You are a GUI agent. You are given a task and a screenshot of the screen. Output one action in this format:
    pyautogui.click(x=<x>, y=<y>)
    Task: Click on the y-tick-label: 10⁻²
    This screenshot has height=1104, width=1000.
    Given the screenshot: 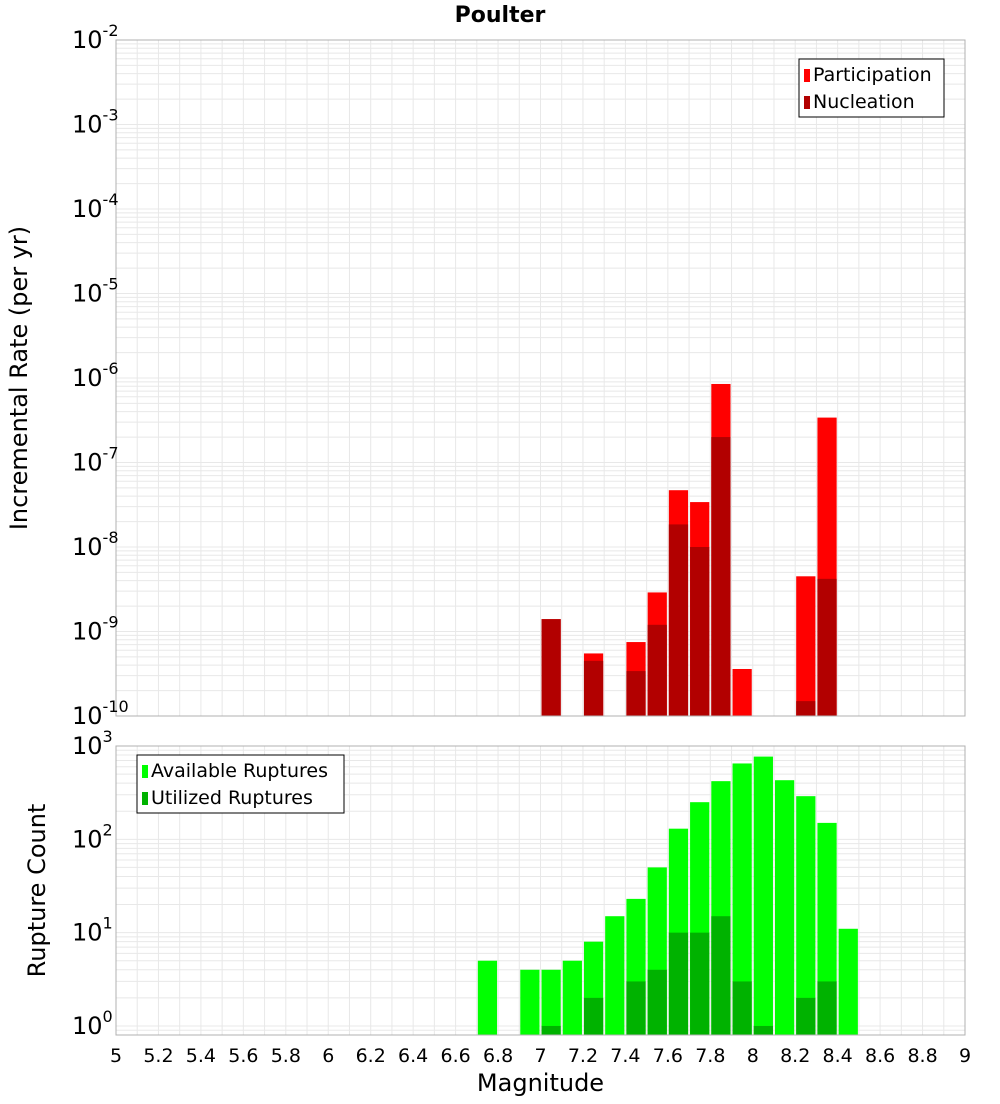 What is the action you would take?
    pyautogui.click(x=95, y=37)
    